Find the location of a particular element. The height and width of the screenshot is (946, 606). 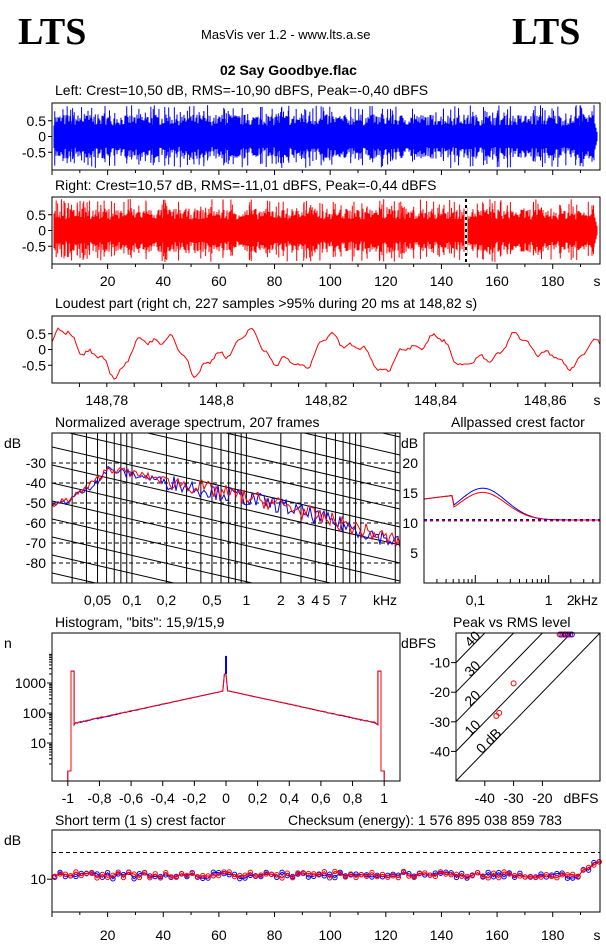

hist-xtick-label: 0,6 is located at coordinates (321, 798).